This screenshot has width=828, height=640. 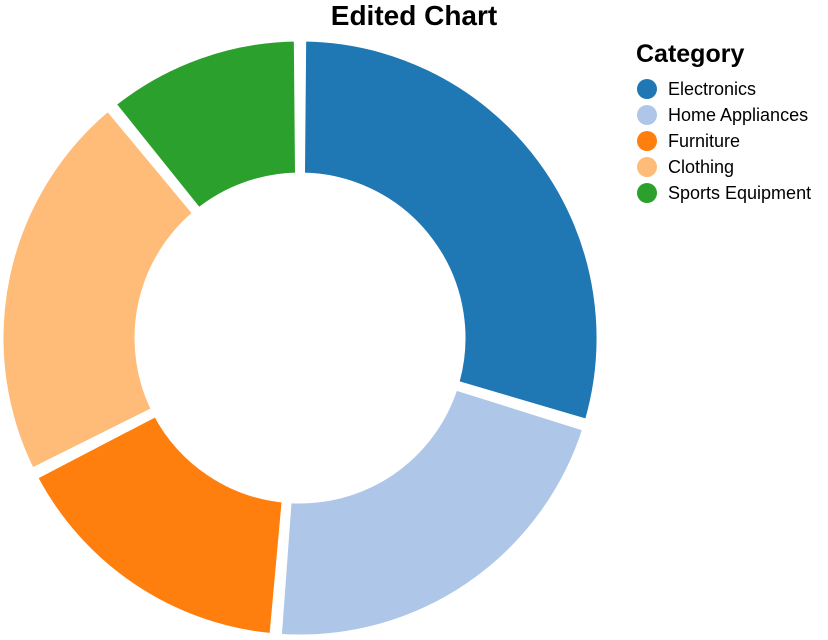 I want to click on legend-item: Electronics, so click(x=696, y=89).